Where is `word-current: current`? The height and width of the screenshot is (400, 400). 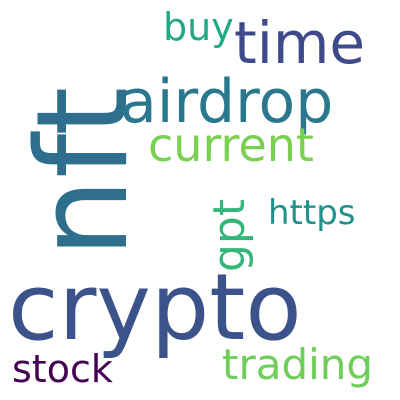
word-current: current is located at coordinates (231, 145).